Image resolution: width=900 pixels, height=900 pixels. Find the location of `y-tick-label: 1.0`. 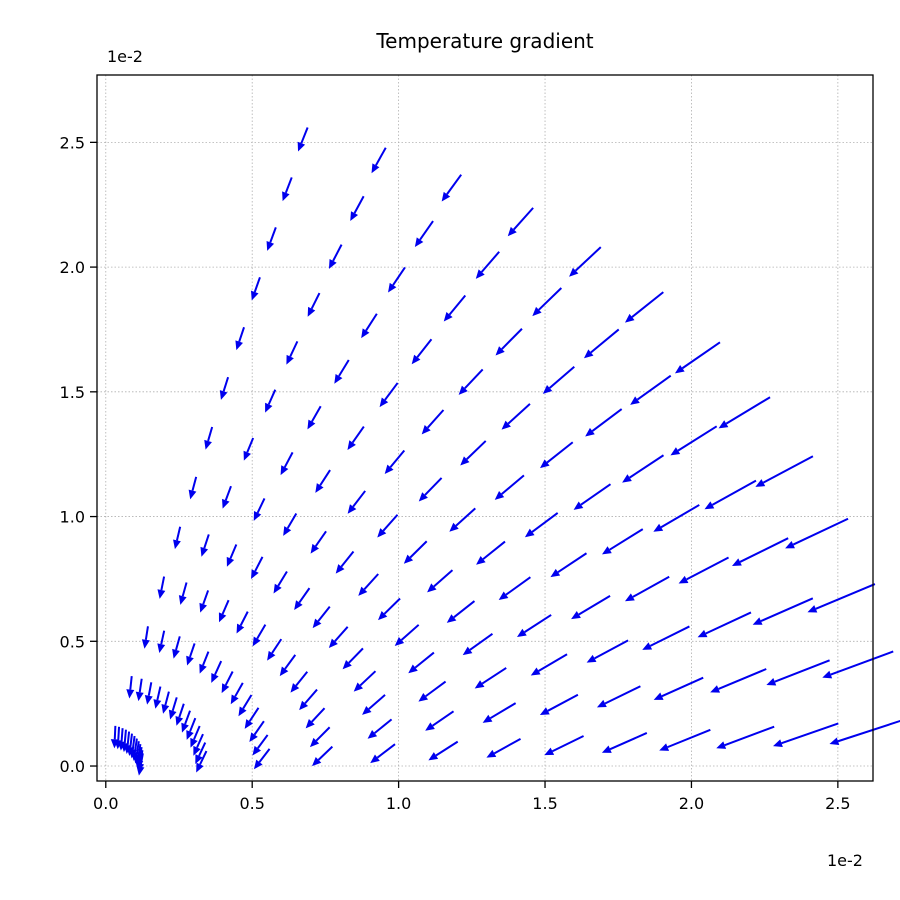

y-tick-label: 1.0 is located at coordinates (72, 517).